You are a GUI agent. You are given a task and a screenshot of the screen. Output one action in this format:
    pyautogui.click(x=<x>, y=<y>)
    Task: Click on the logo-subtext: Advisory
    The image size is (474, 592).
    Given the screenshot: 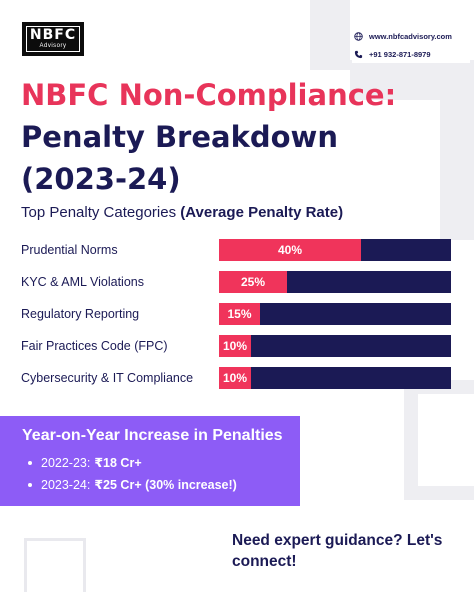 What is the action you would take?
    pyautogui.click(x=53, y=46)
    